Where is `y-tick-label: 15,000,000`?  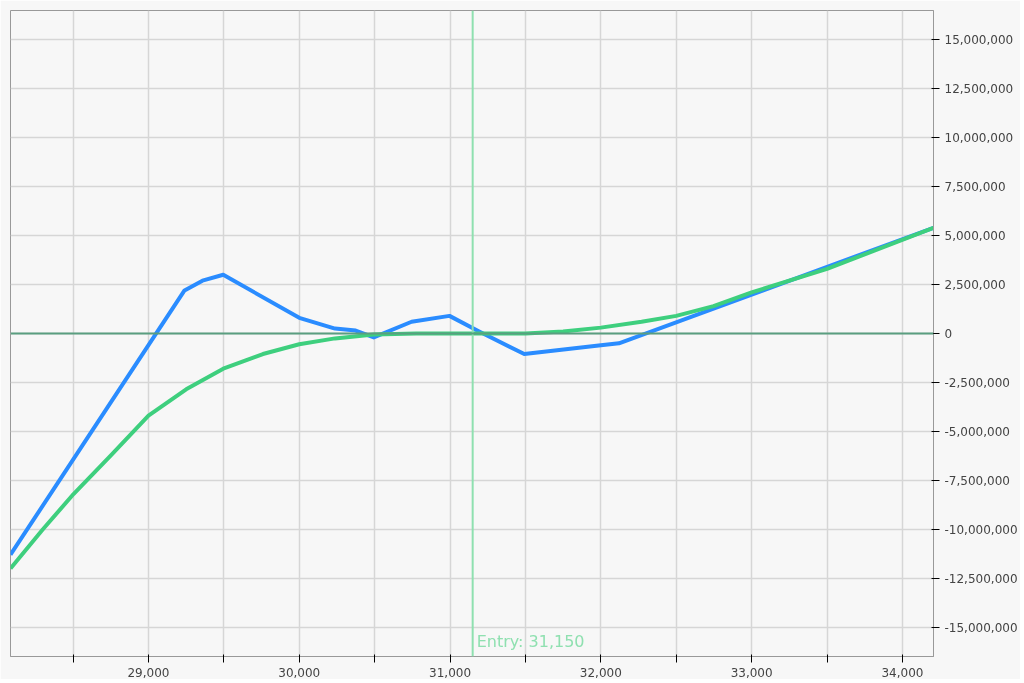
y-tick-label: 15,000,000 is located at coordinates (979, 40).